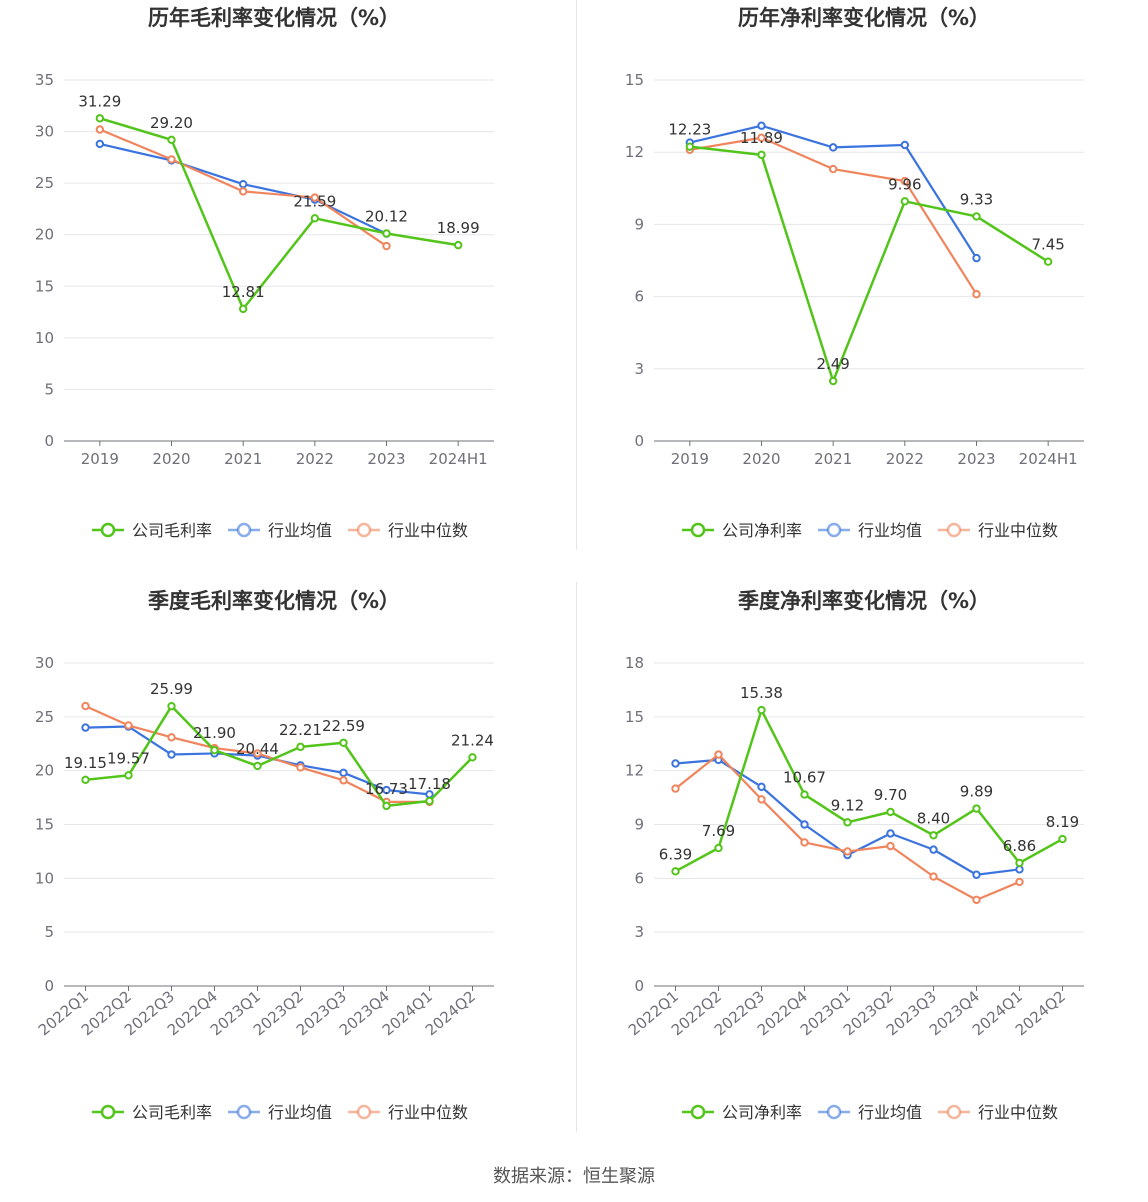  I want to click on y-tick-label: 30, so click(44, 663).